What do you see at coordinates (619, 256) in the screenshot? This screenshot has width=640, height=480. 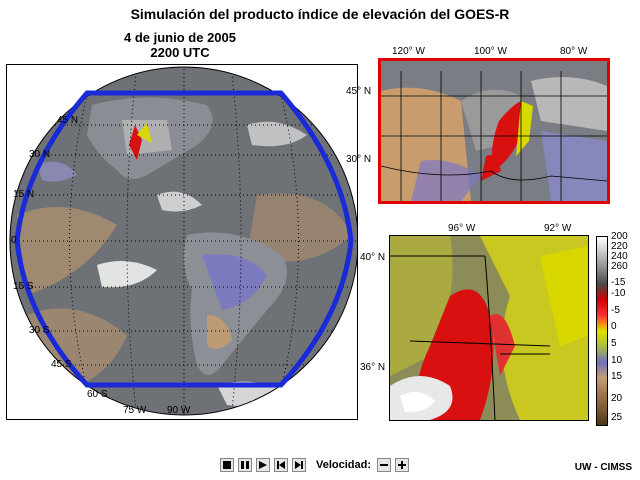 I see `colorbar-label: 240` at bounding box center [619, 256].